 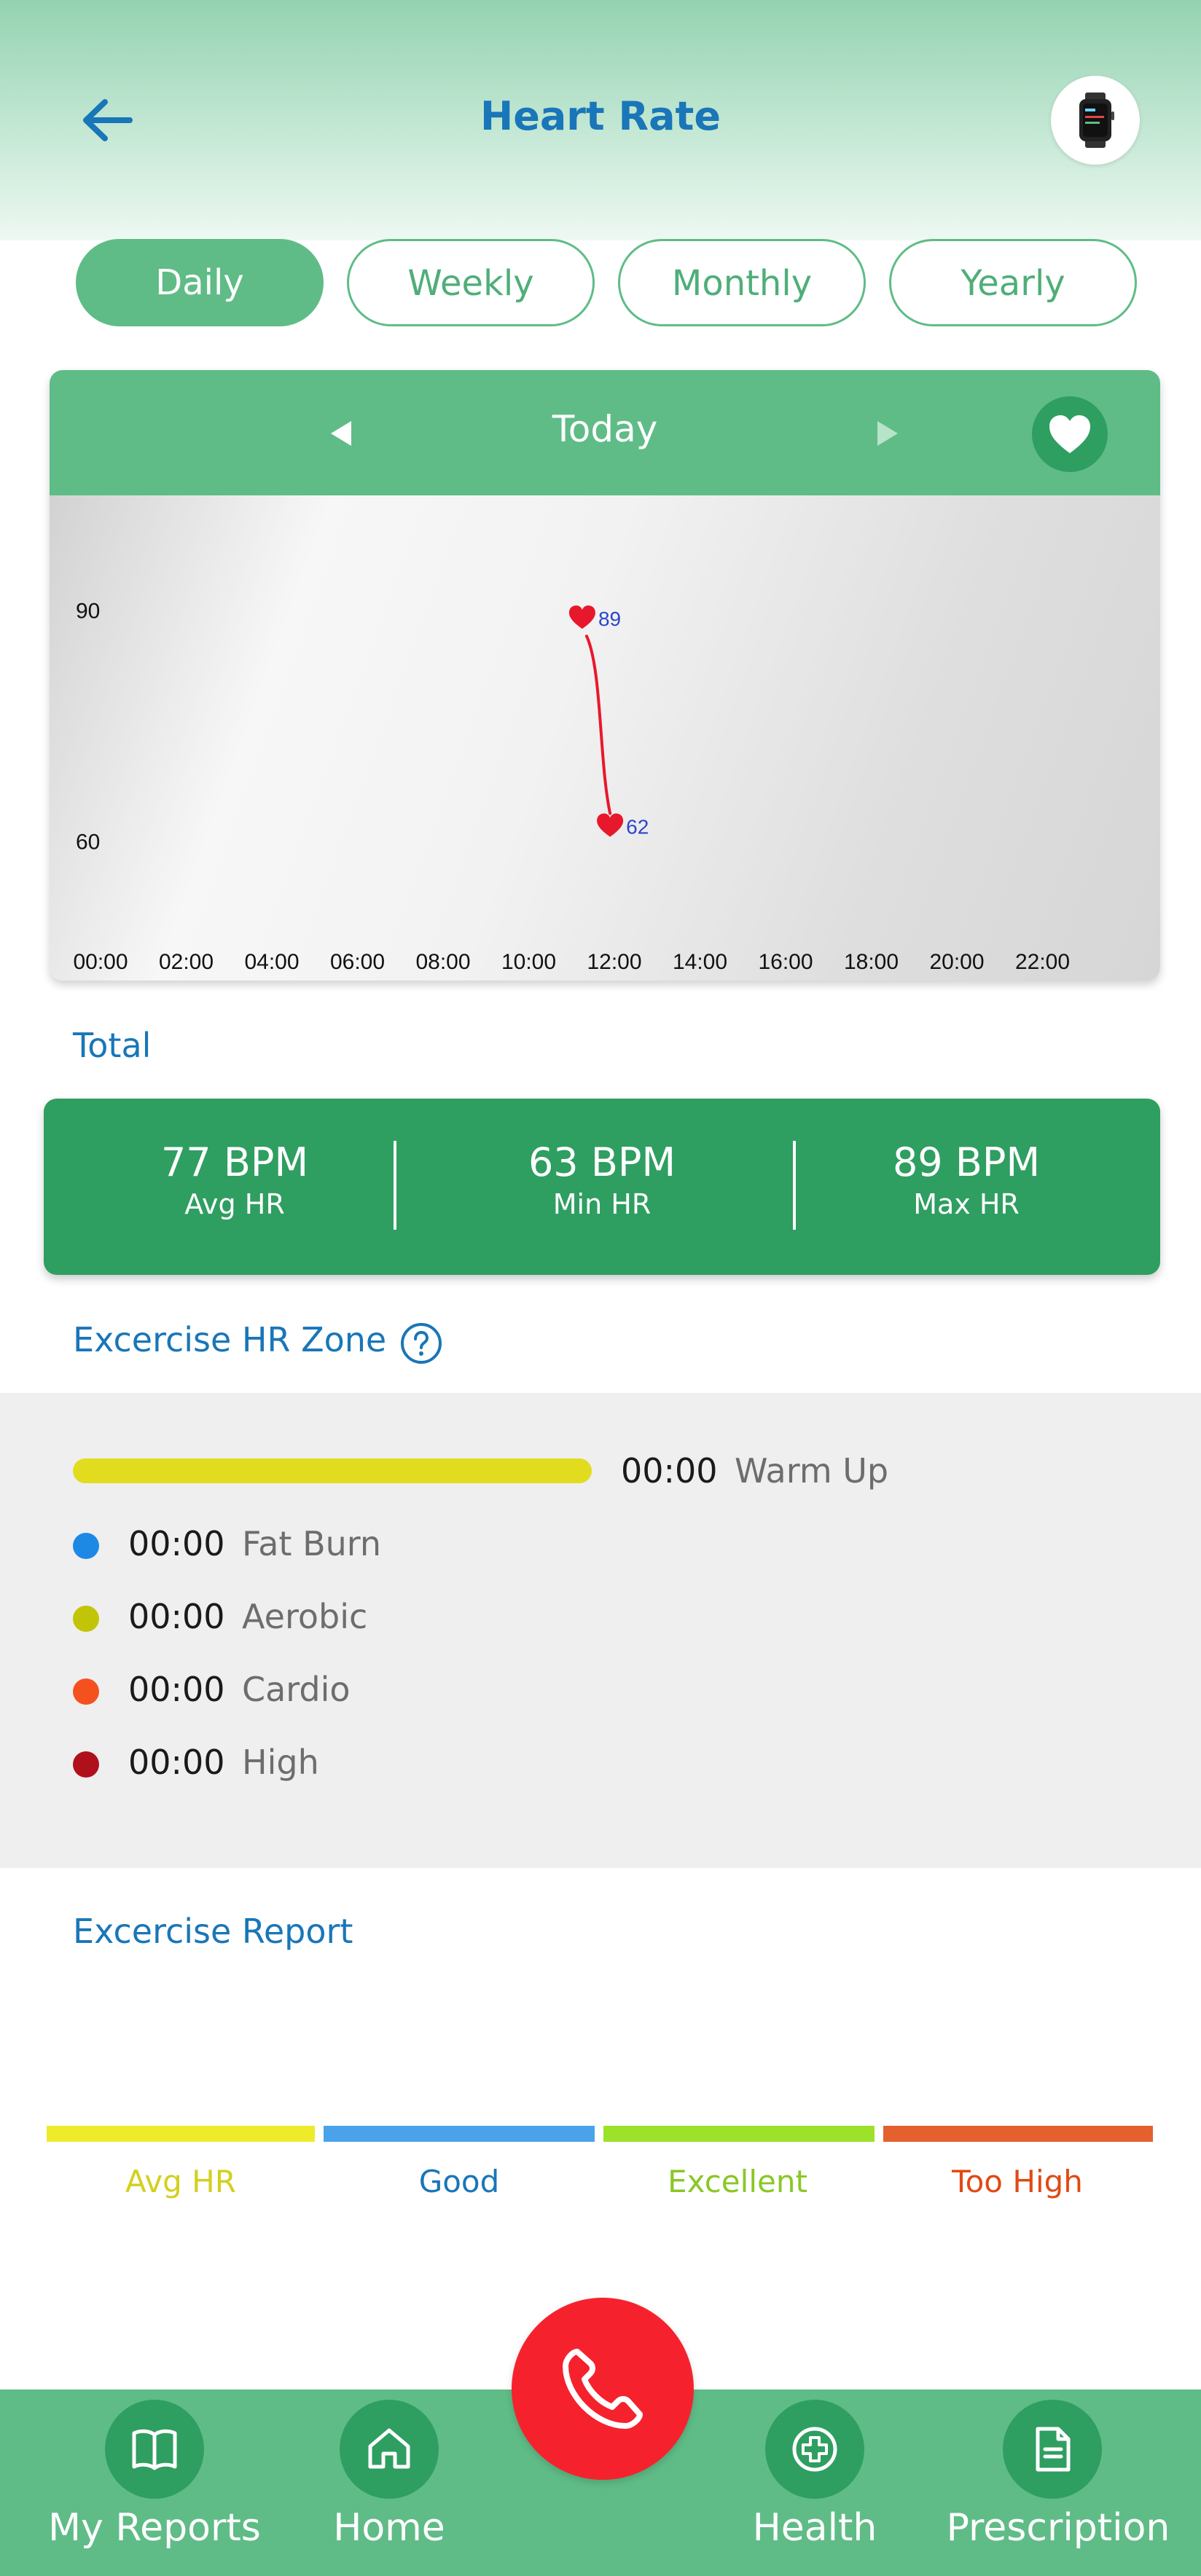 I want to click on nav-prescription, so click(x=1052, y=2449).